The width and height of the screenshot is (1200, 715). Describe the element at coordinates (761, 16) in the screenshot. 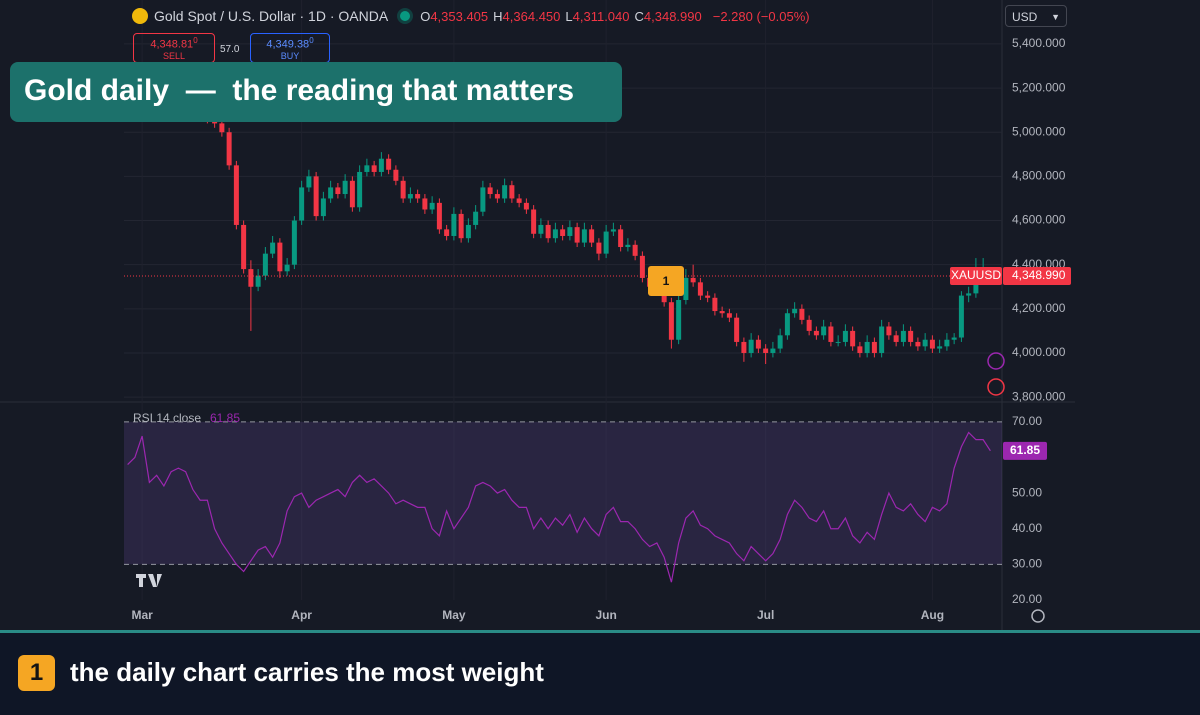

I see `change: −2.280 (−0.05%)` at that location.